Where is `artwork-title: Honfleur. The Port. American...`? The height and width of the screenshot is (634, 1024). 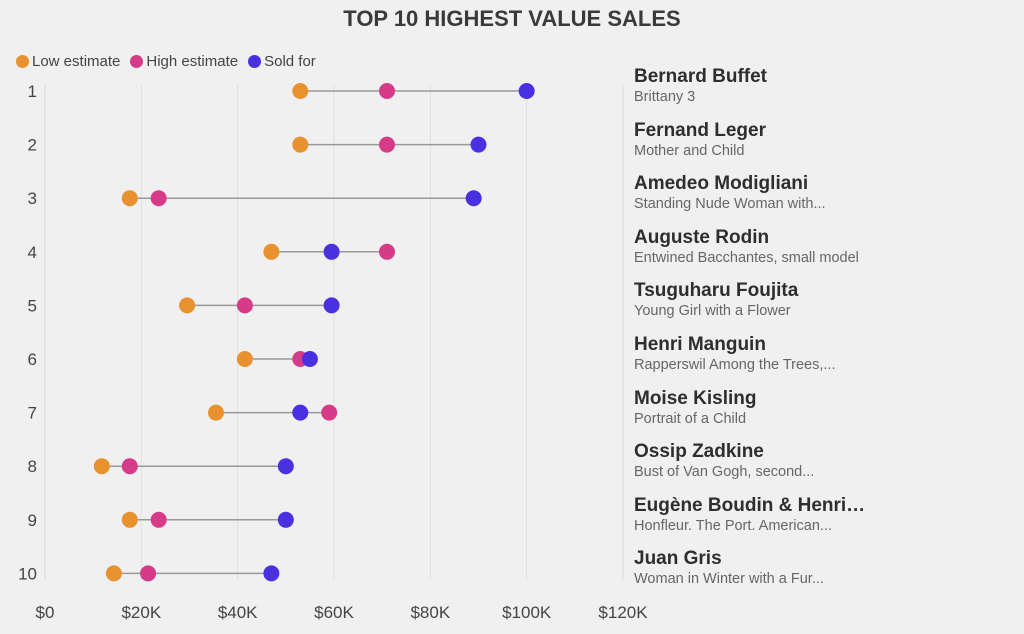 artwork-title: Honfleur. The Port. American... is located at coordinates (733, 525).